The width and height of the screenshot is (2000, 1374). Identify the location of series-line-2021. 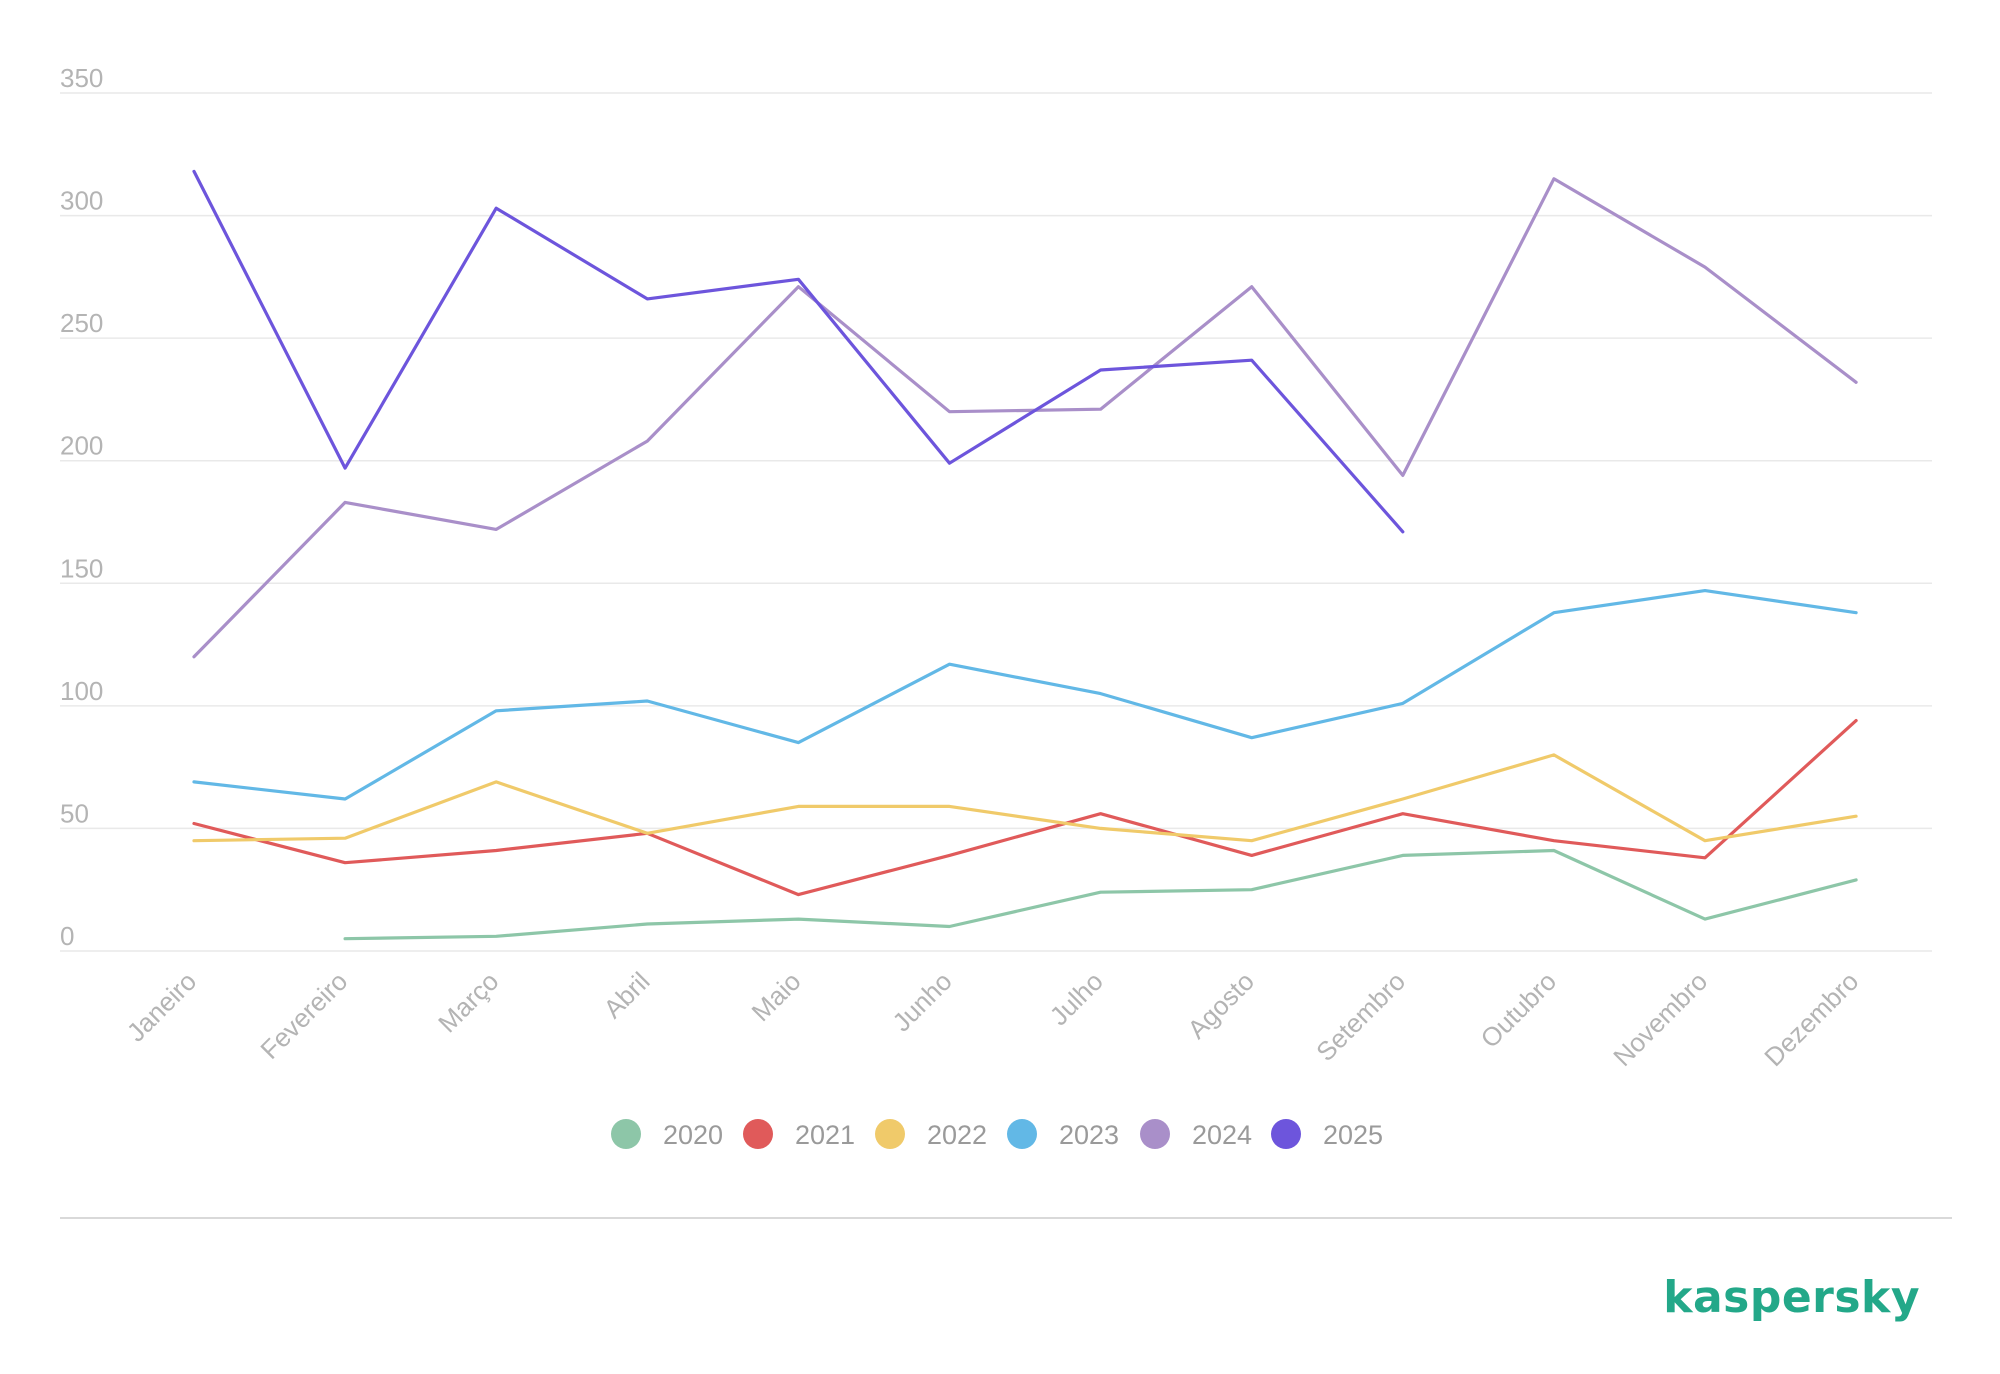
(1025, 807).